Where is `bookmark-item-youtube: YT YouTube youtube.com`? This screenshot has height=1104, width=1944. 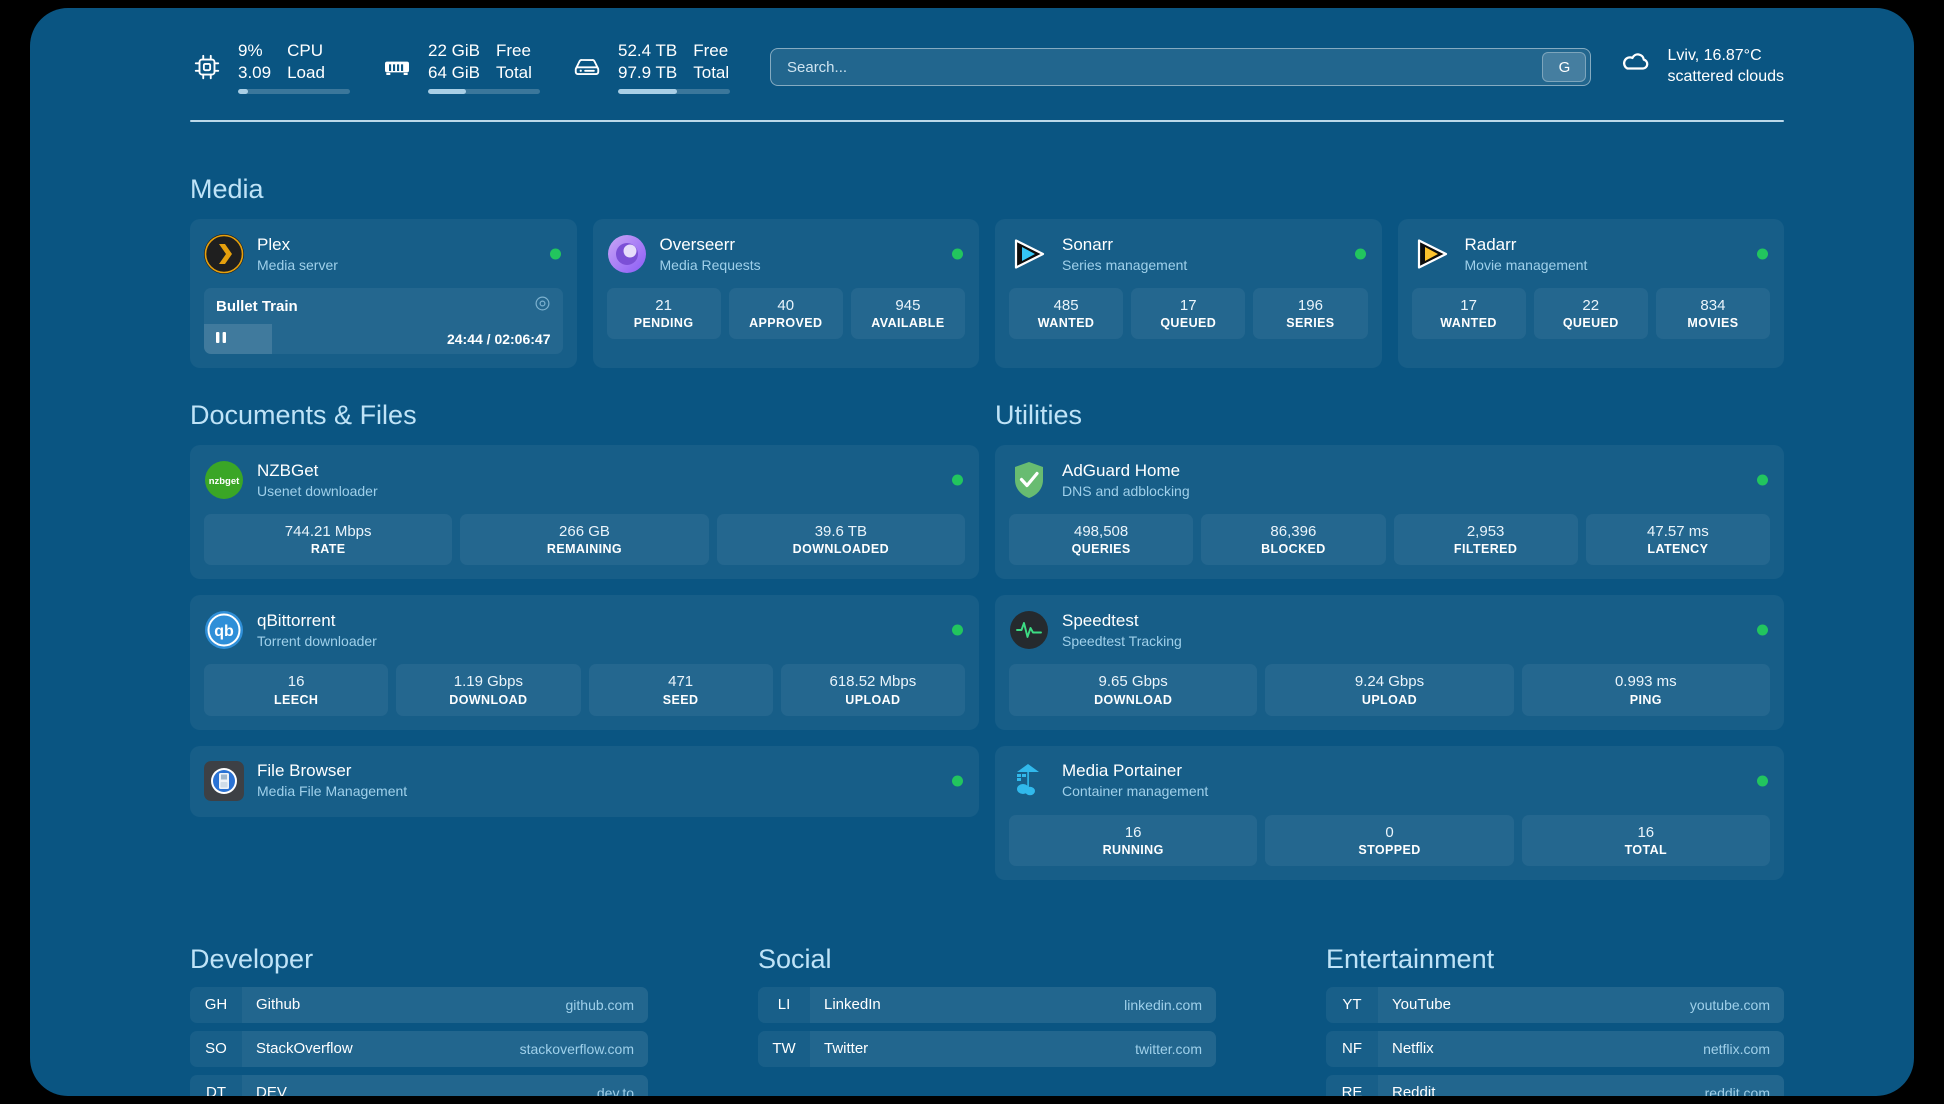 bookmark-item-youtube: YT YouTube youtube.com is located at coordinates (1555, 1004).